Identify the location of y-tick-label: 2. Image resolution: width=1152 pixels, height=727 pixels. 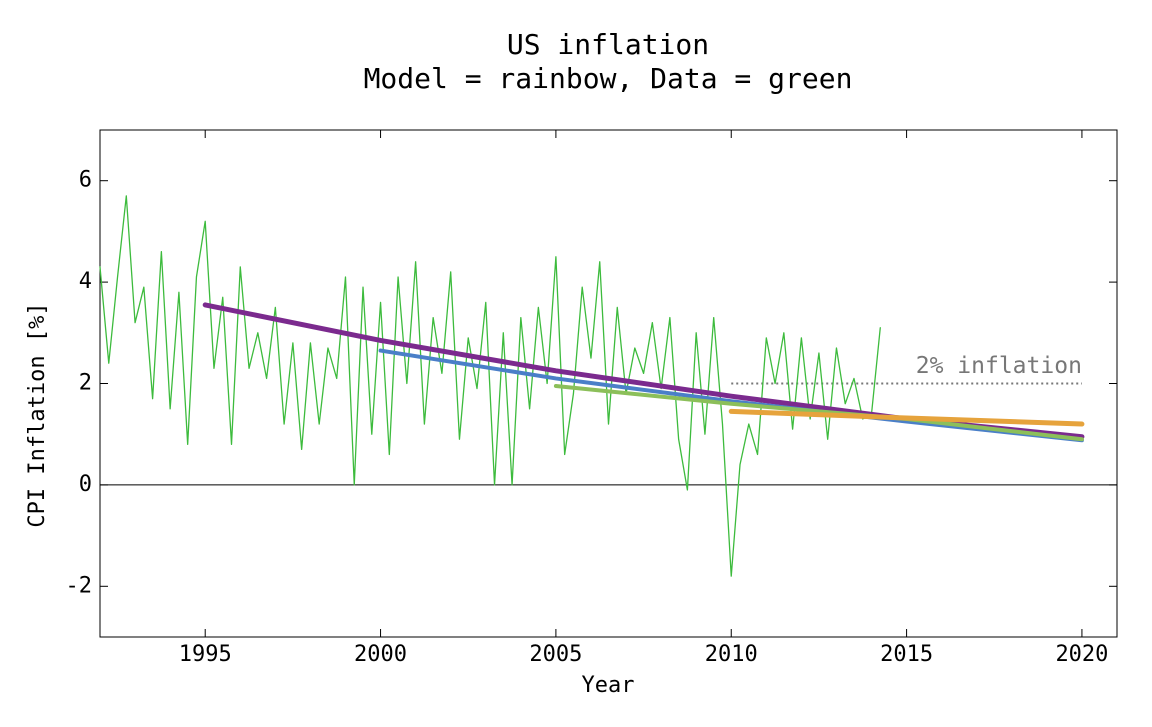
(85, 383).